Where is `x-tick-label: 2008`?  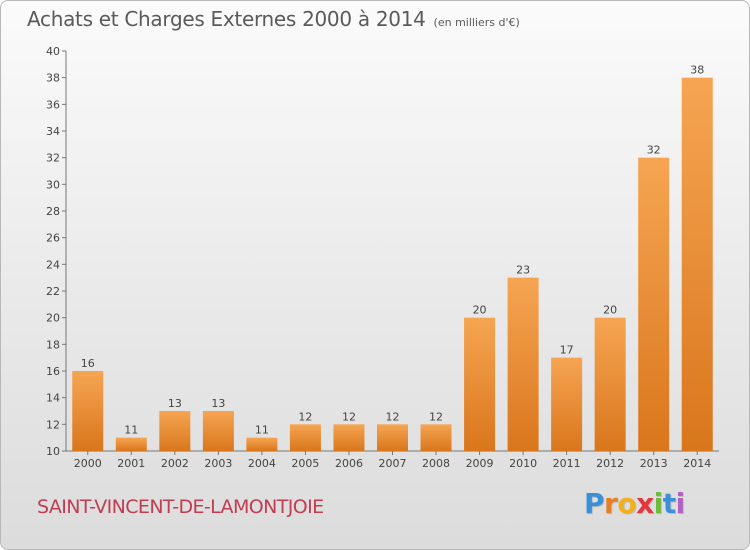
x-tick-label: 2008 is located at coordinates (436, 463).